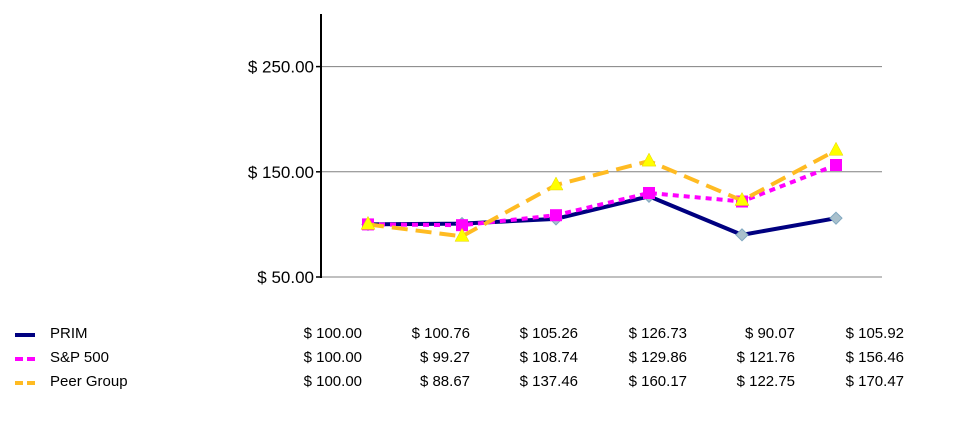 The image size is (972, 445). What do you see at coordinates (657, 381) in the screenshot?
I see `data-label: $ 160.17` at bounding box center [657, 381].